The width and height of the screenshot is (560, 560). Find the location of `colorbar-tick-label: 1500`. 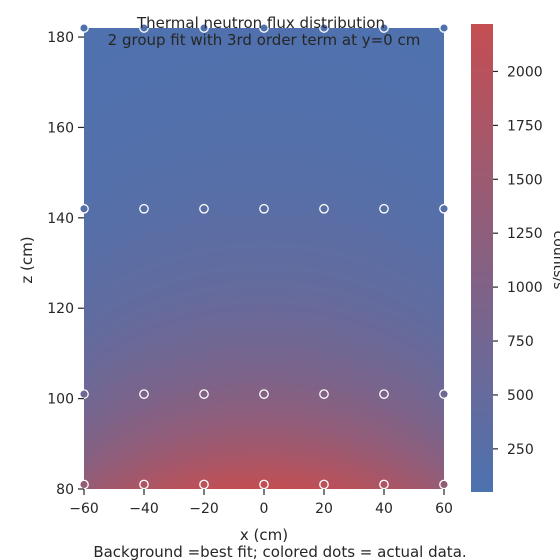

colorbar-tick-label: 1500 is located at coordinates (525, 180).